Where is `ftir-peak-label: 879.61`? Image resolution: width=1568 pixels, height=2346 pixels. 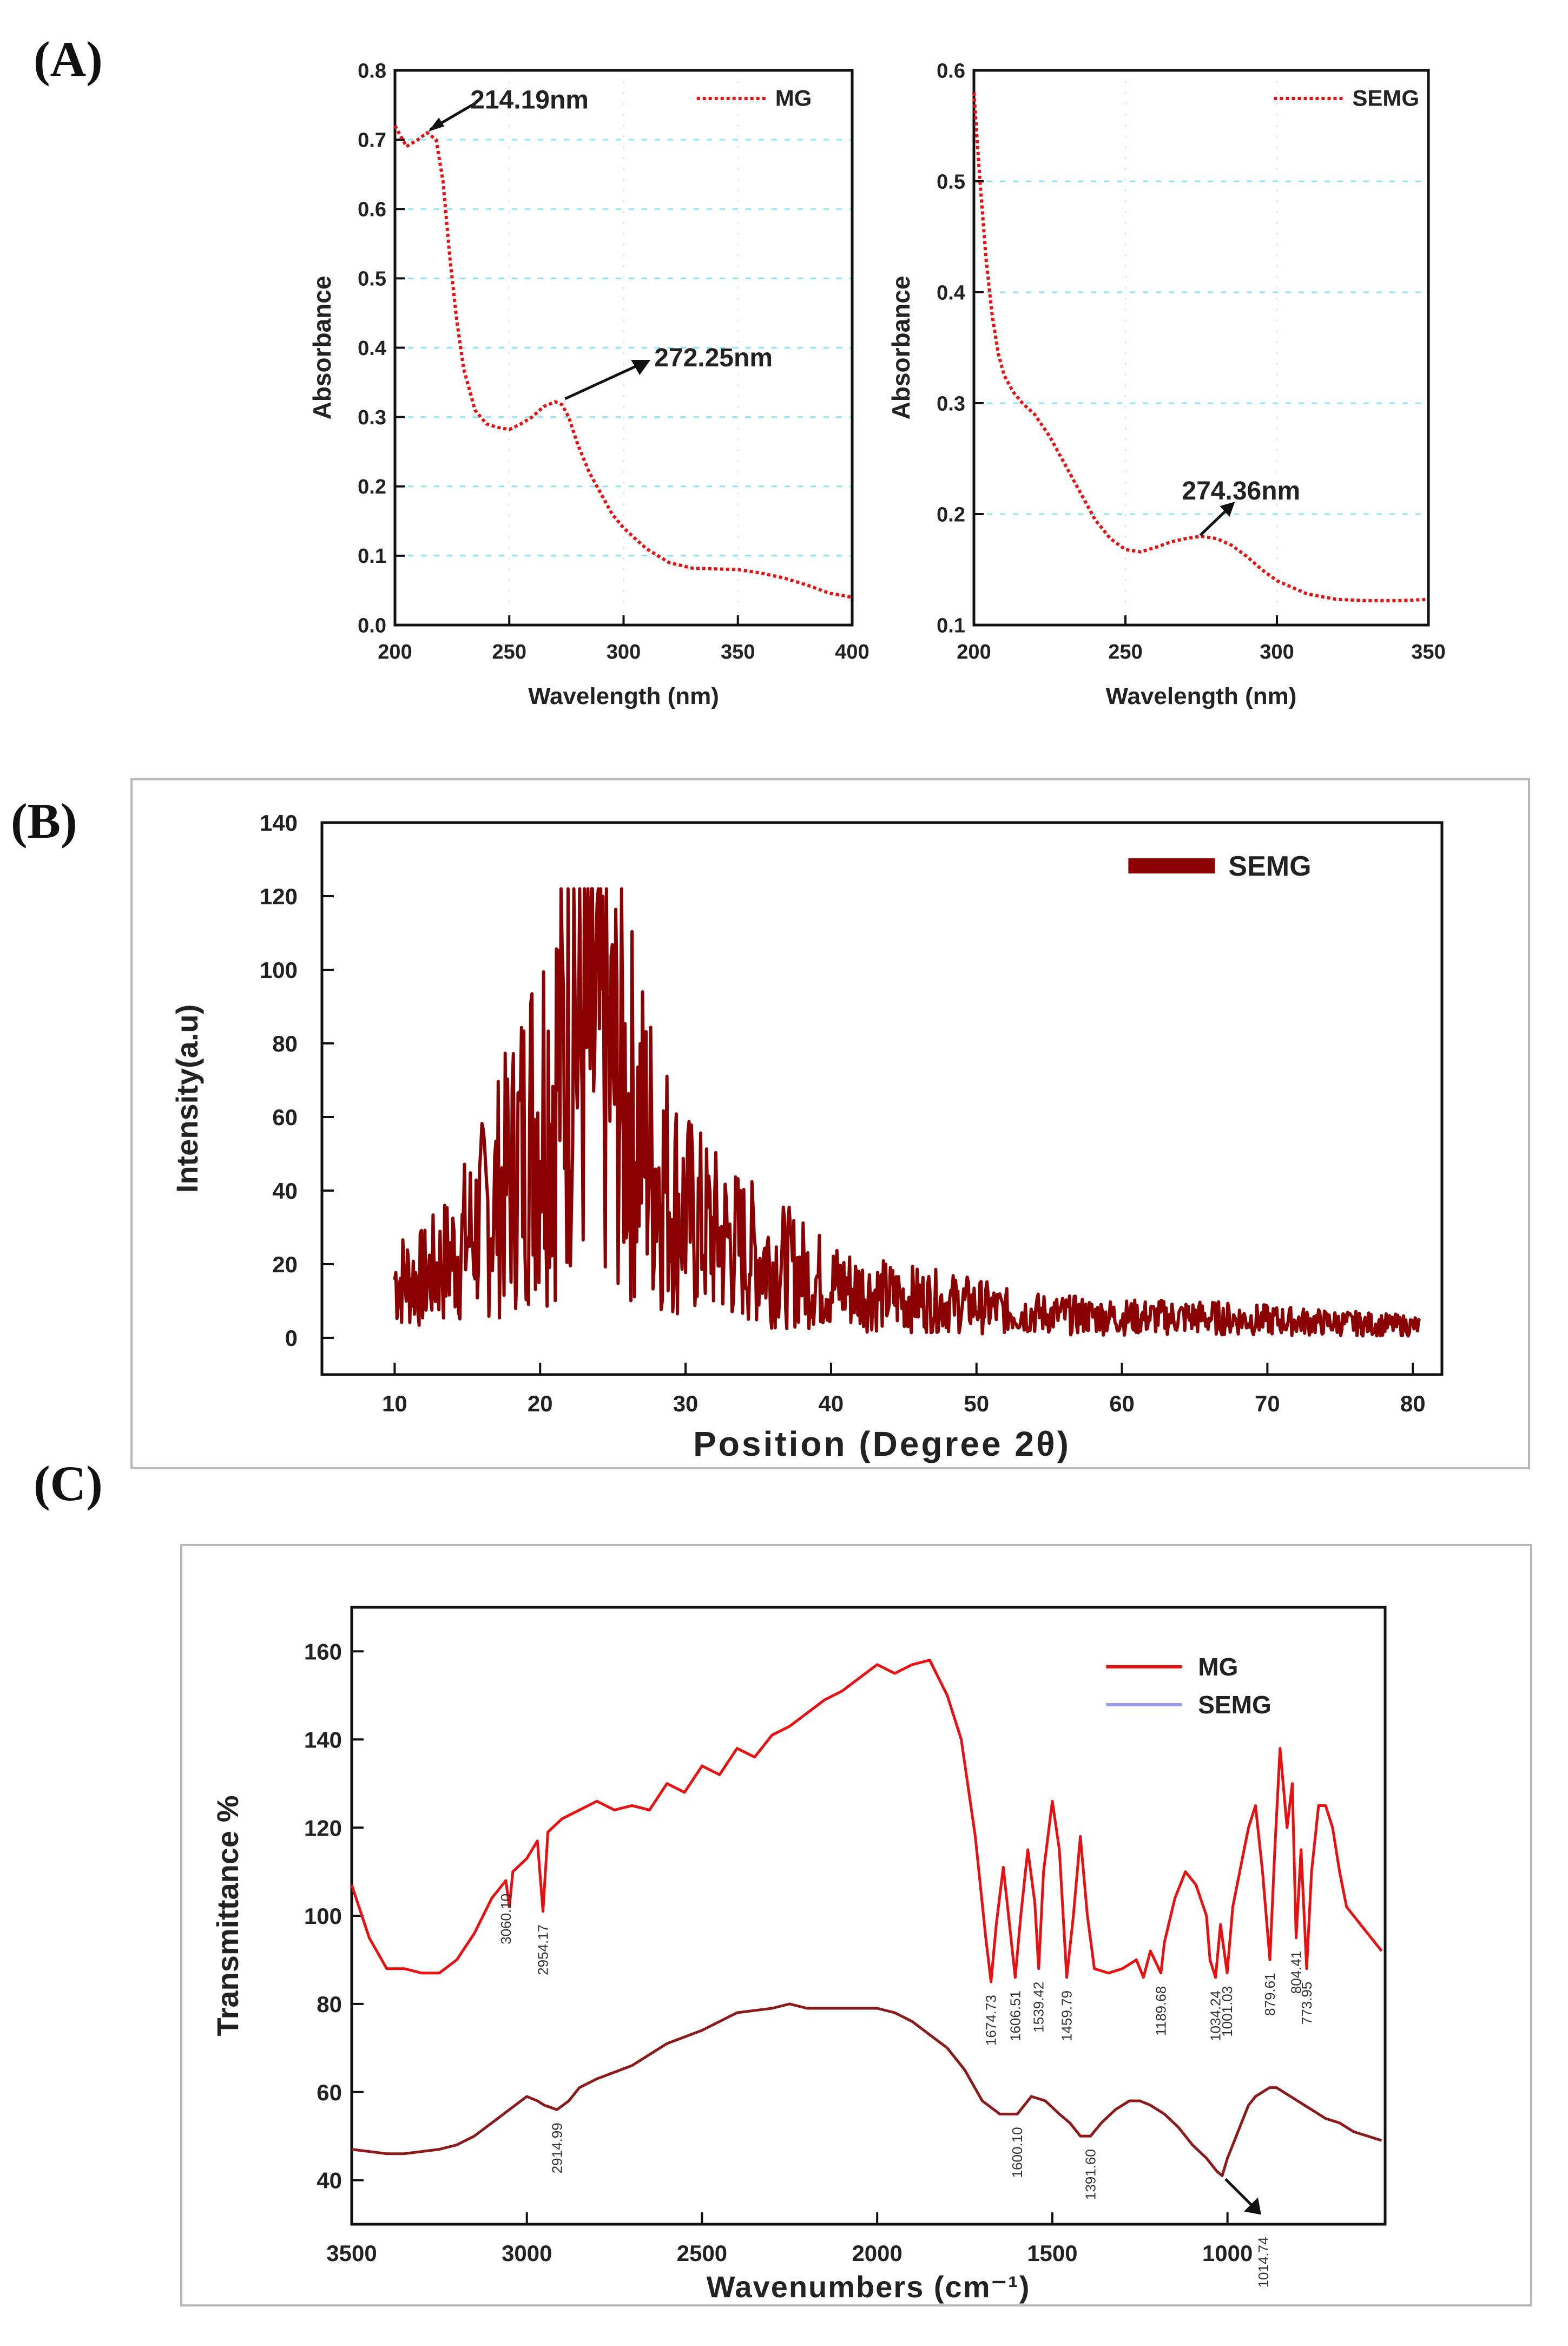
ftir-peak-label: 879.61 is located at coordinates (1270, 1994).